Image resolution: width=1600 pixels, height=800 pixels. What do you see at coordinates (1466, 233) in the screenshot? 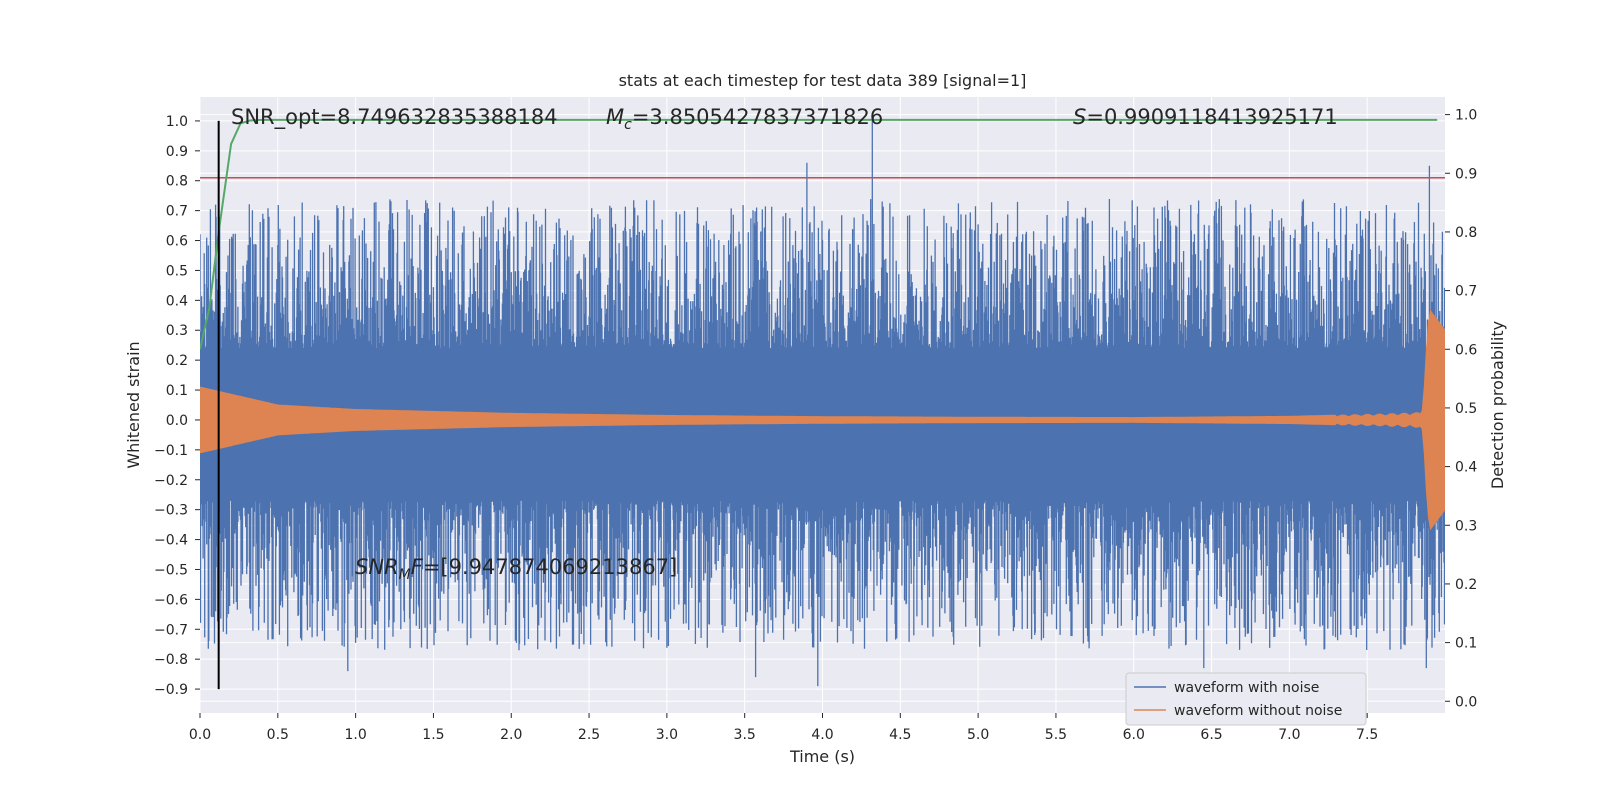
I see `y2-tick-label: 0.8` at bounding box center [1466, 233].